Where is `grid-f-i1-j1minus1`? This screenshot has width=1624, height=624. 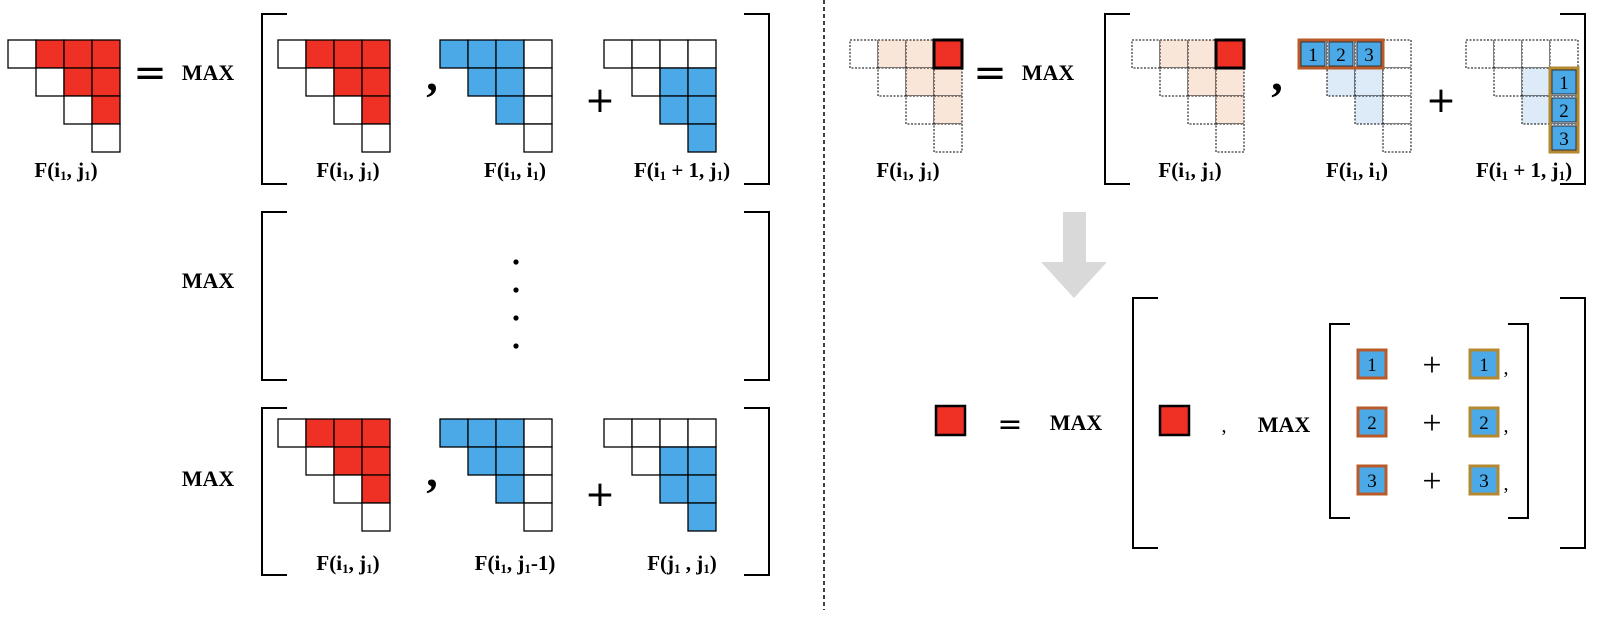 grid-f-i1-j1minus1 is located at coordinates (496, 475).